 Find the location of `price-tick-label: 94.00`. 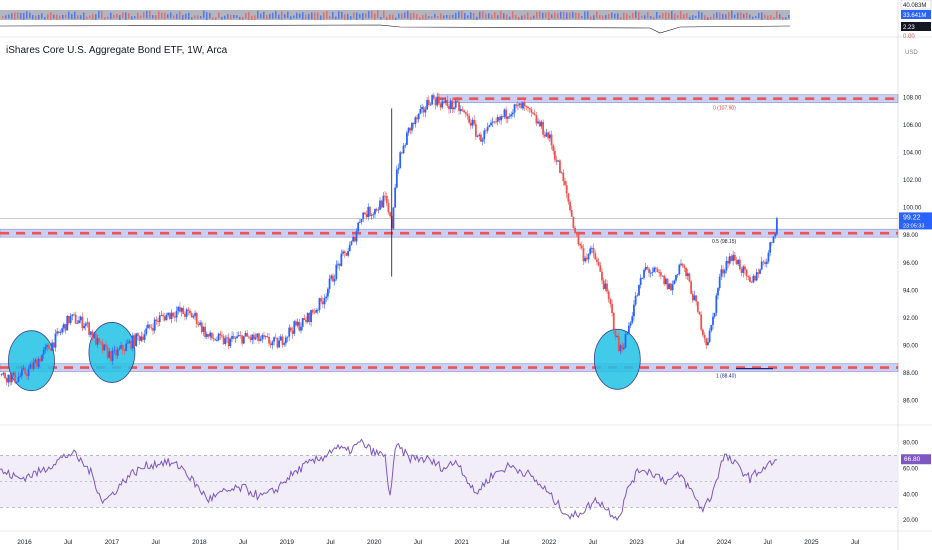

price-tick-label: 94.00 is located at coordinates (911, 291).